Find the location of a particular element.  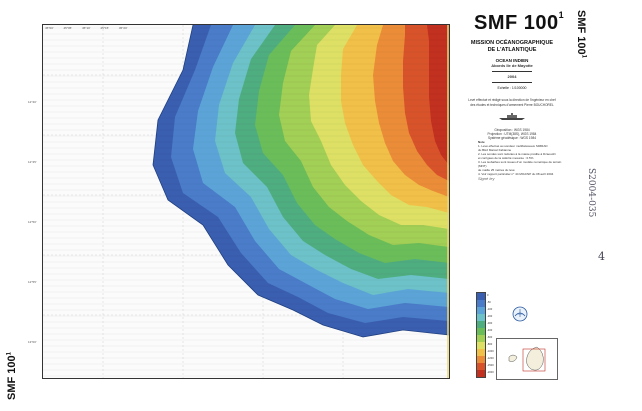

side-sheet-code: SMF 1001 is located at coordinates (581, 34).